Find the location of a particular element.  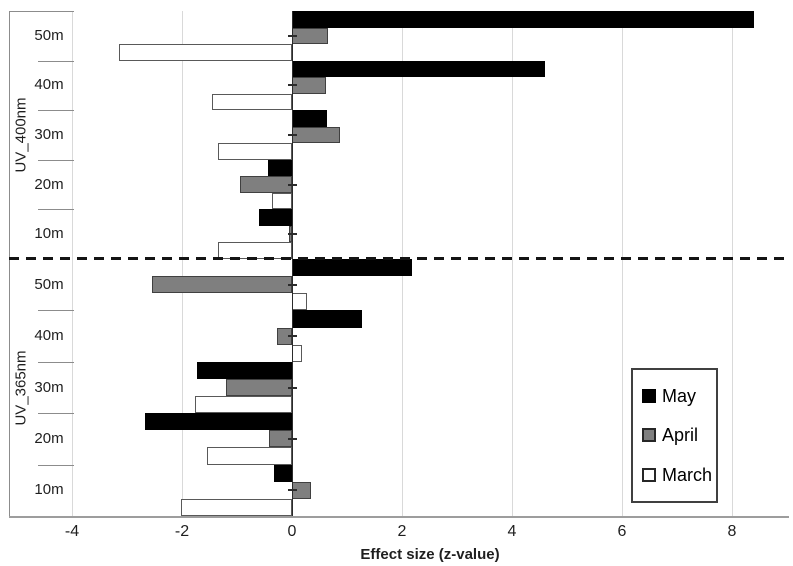

bar-UV_400nm-40m-May is located at coordinates (418, 69).